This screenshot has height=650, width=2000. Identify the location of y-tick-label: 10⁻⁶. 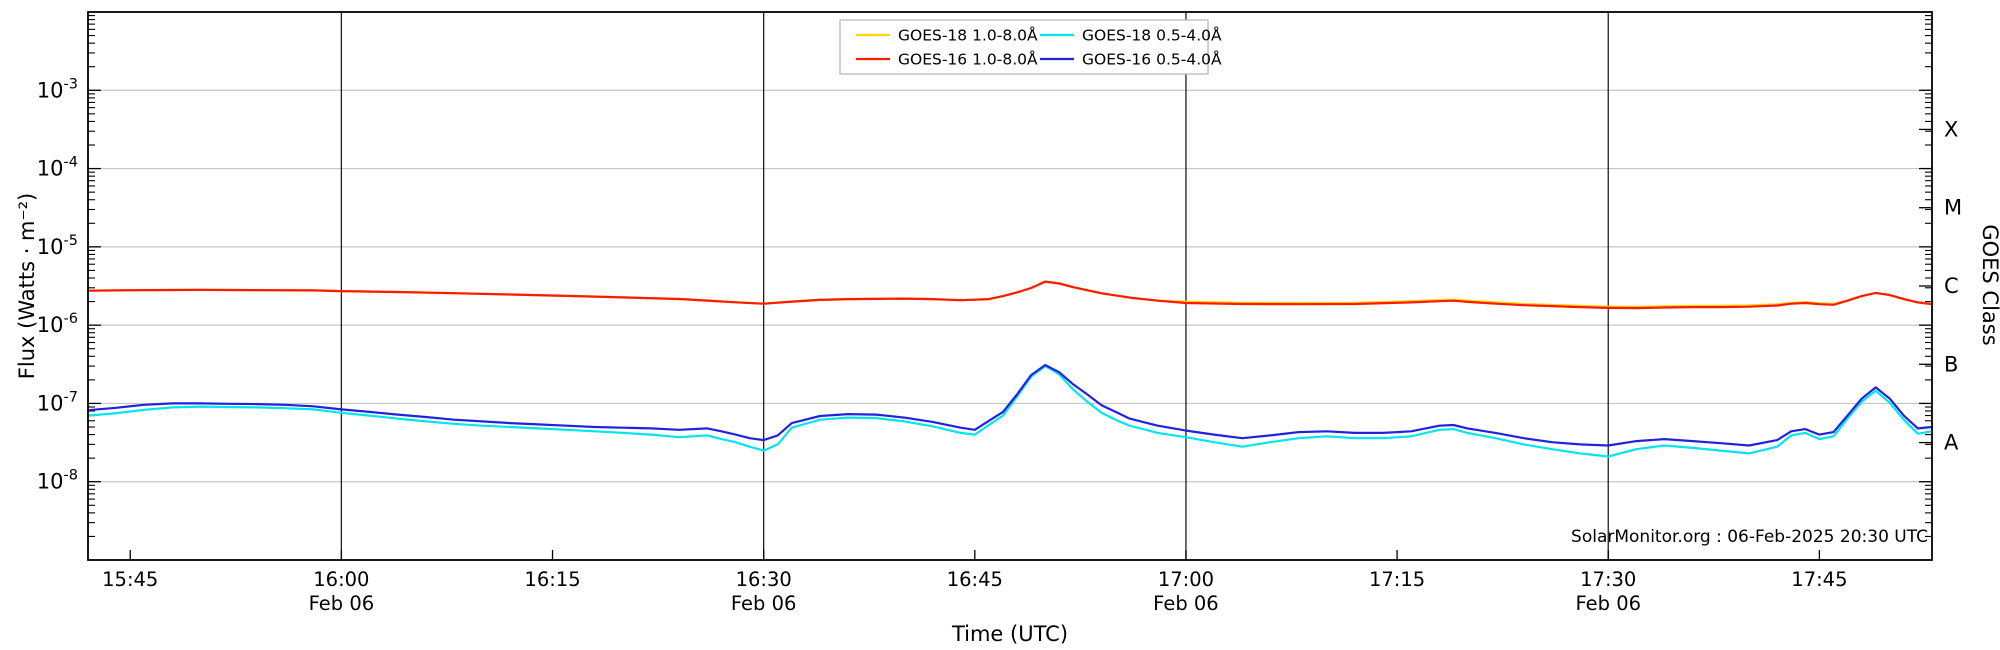
(57, 324).